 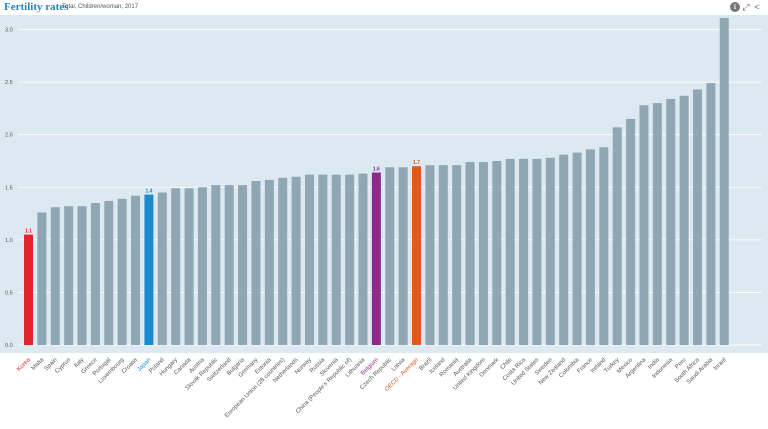 I want to click on y-tick-label: 1.5, so click(x=9, y=188).